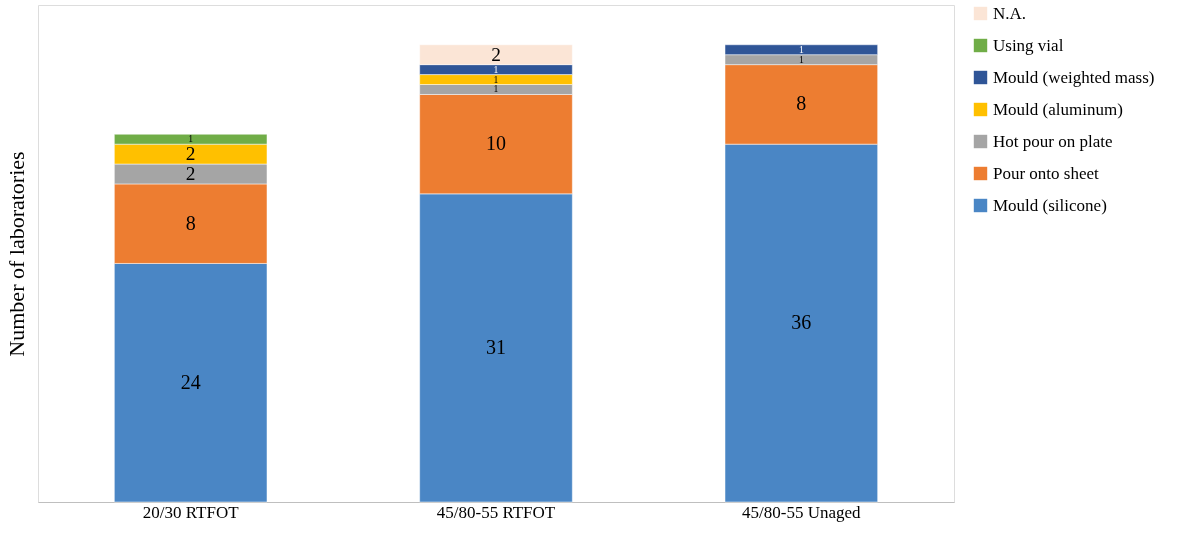 This screenshot has height=546, width=1181. What do you see at coordinates (1053, 141) in the screenshot?
I see `legend-label: Hot pour on plate` at bounding box center [1053, 141].